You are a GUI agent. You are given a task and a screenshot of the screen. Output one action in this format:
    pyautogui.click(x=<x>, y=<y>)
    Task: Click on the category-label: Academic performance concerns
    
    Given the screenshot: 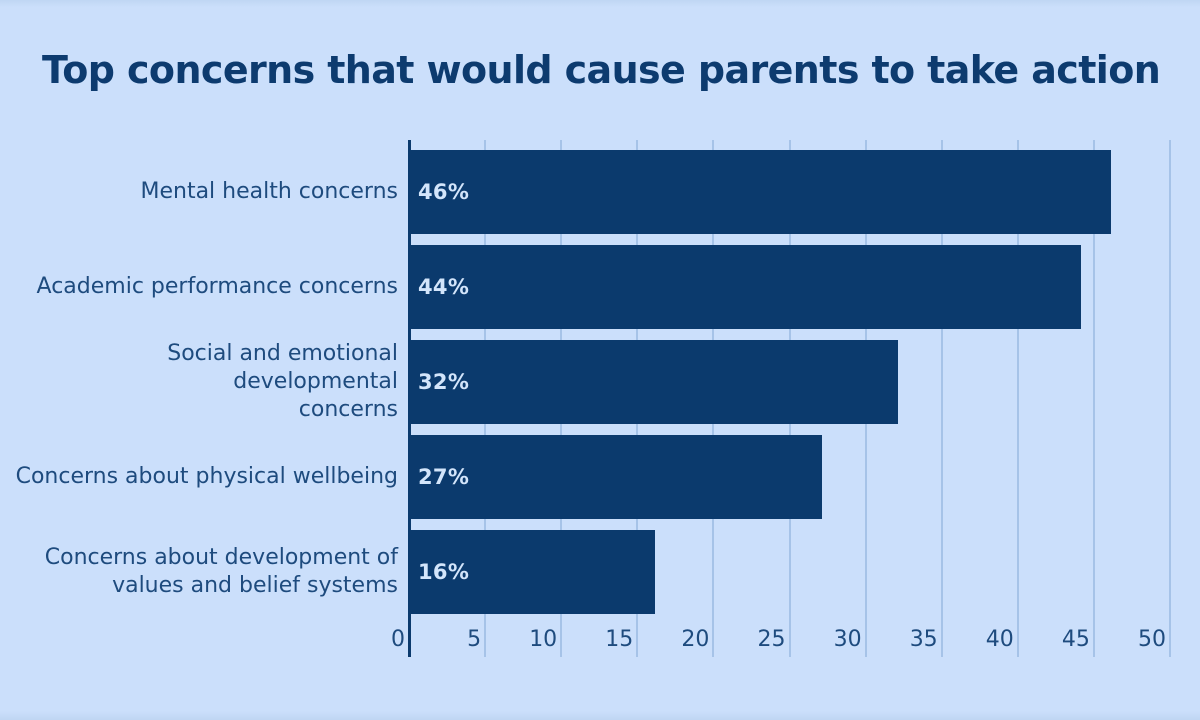 What is the action you would take?
    pyautogui.click(x=217, y=286)
    